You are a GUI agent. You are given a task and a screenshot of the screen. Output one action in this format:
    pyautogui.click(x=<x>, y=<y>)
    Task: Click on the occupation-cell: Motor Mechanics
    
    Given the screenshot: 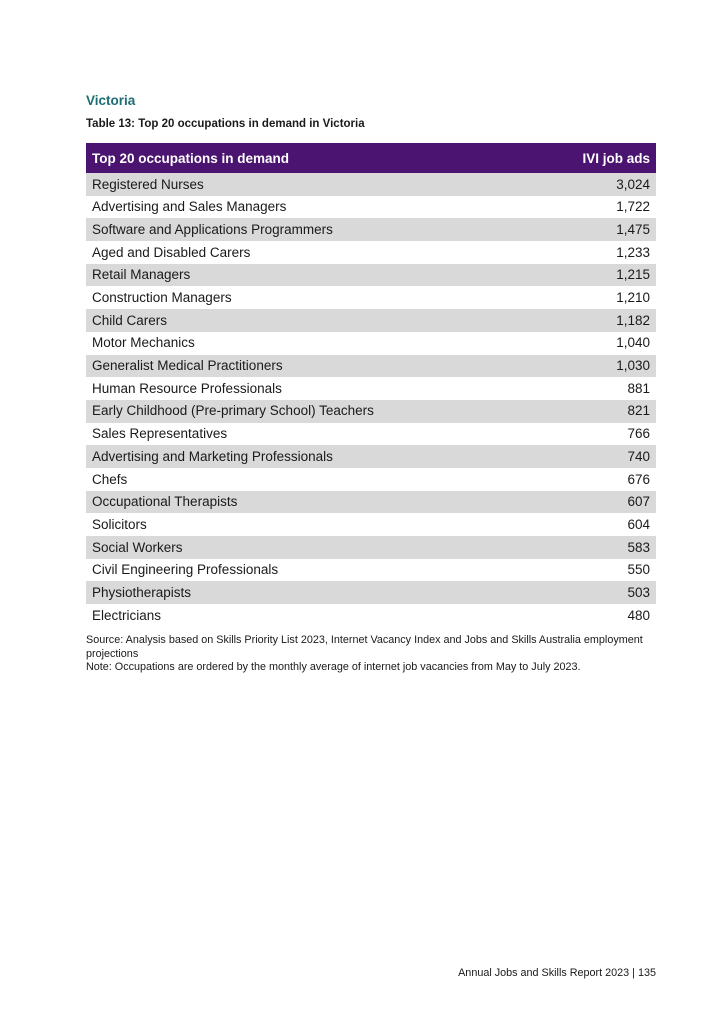 What is the action you would take?
    pyautogui.click(x=143, y=343)
    